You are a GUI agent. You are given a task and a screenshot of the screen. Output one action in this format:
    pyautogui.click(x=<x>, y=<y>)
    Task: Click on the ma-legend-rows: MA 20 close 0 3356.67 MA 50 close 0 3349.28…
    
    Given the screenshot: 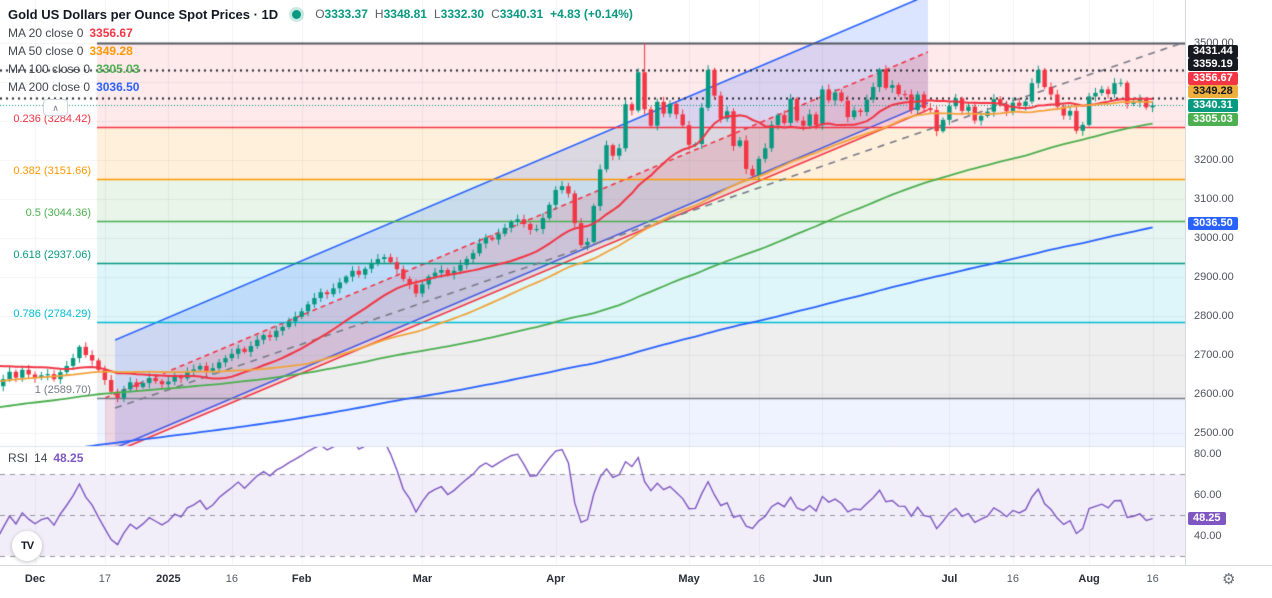 What is the action you would take?
    pyautogui.click(x=320, y=60)
    